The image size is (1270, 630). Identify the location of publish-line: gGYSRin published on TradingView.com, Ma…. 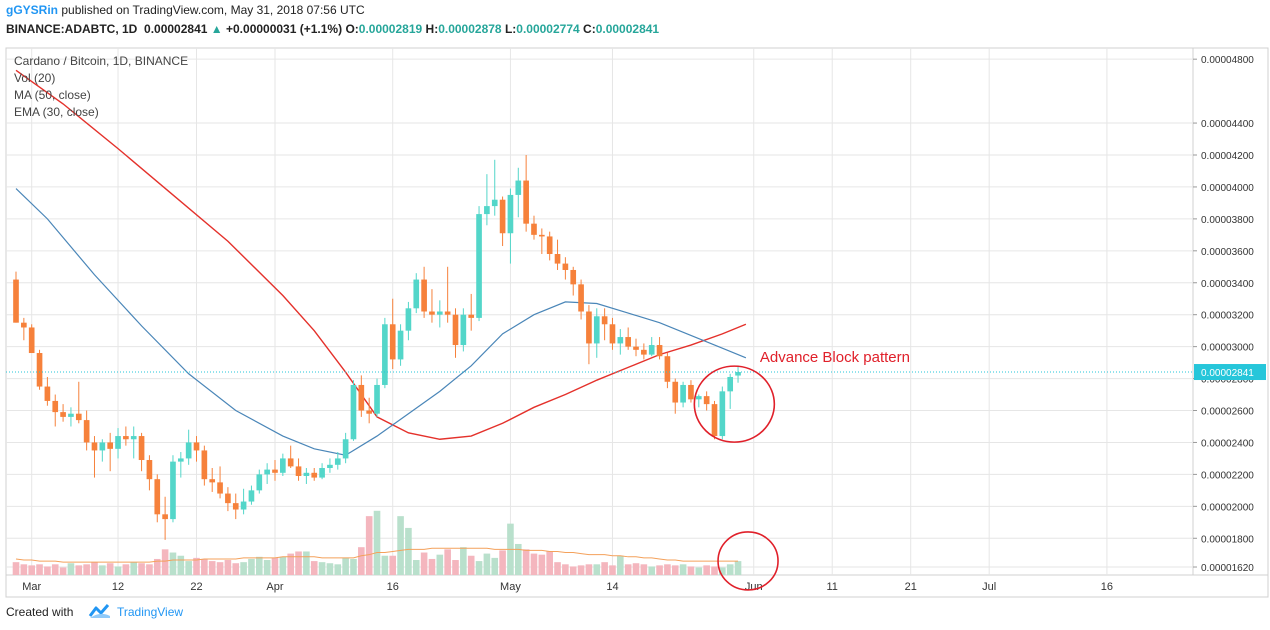
(185, 10).